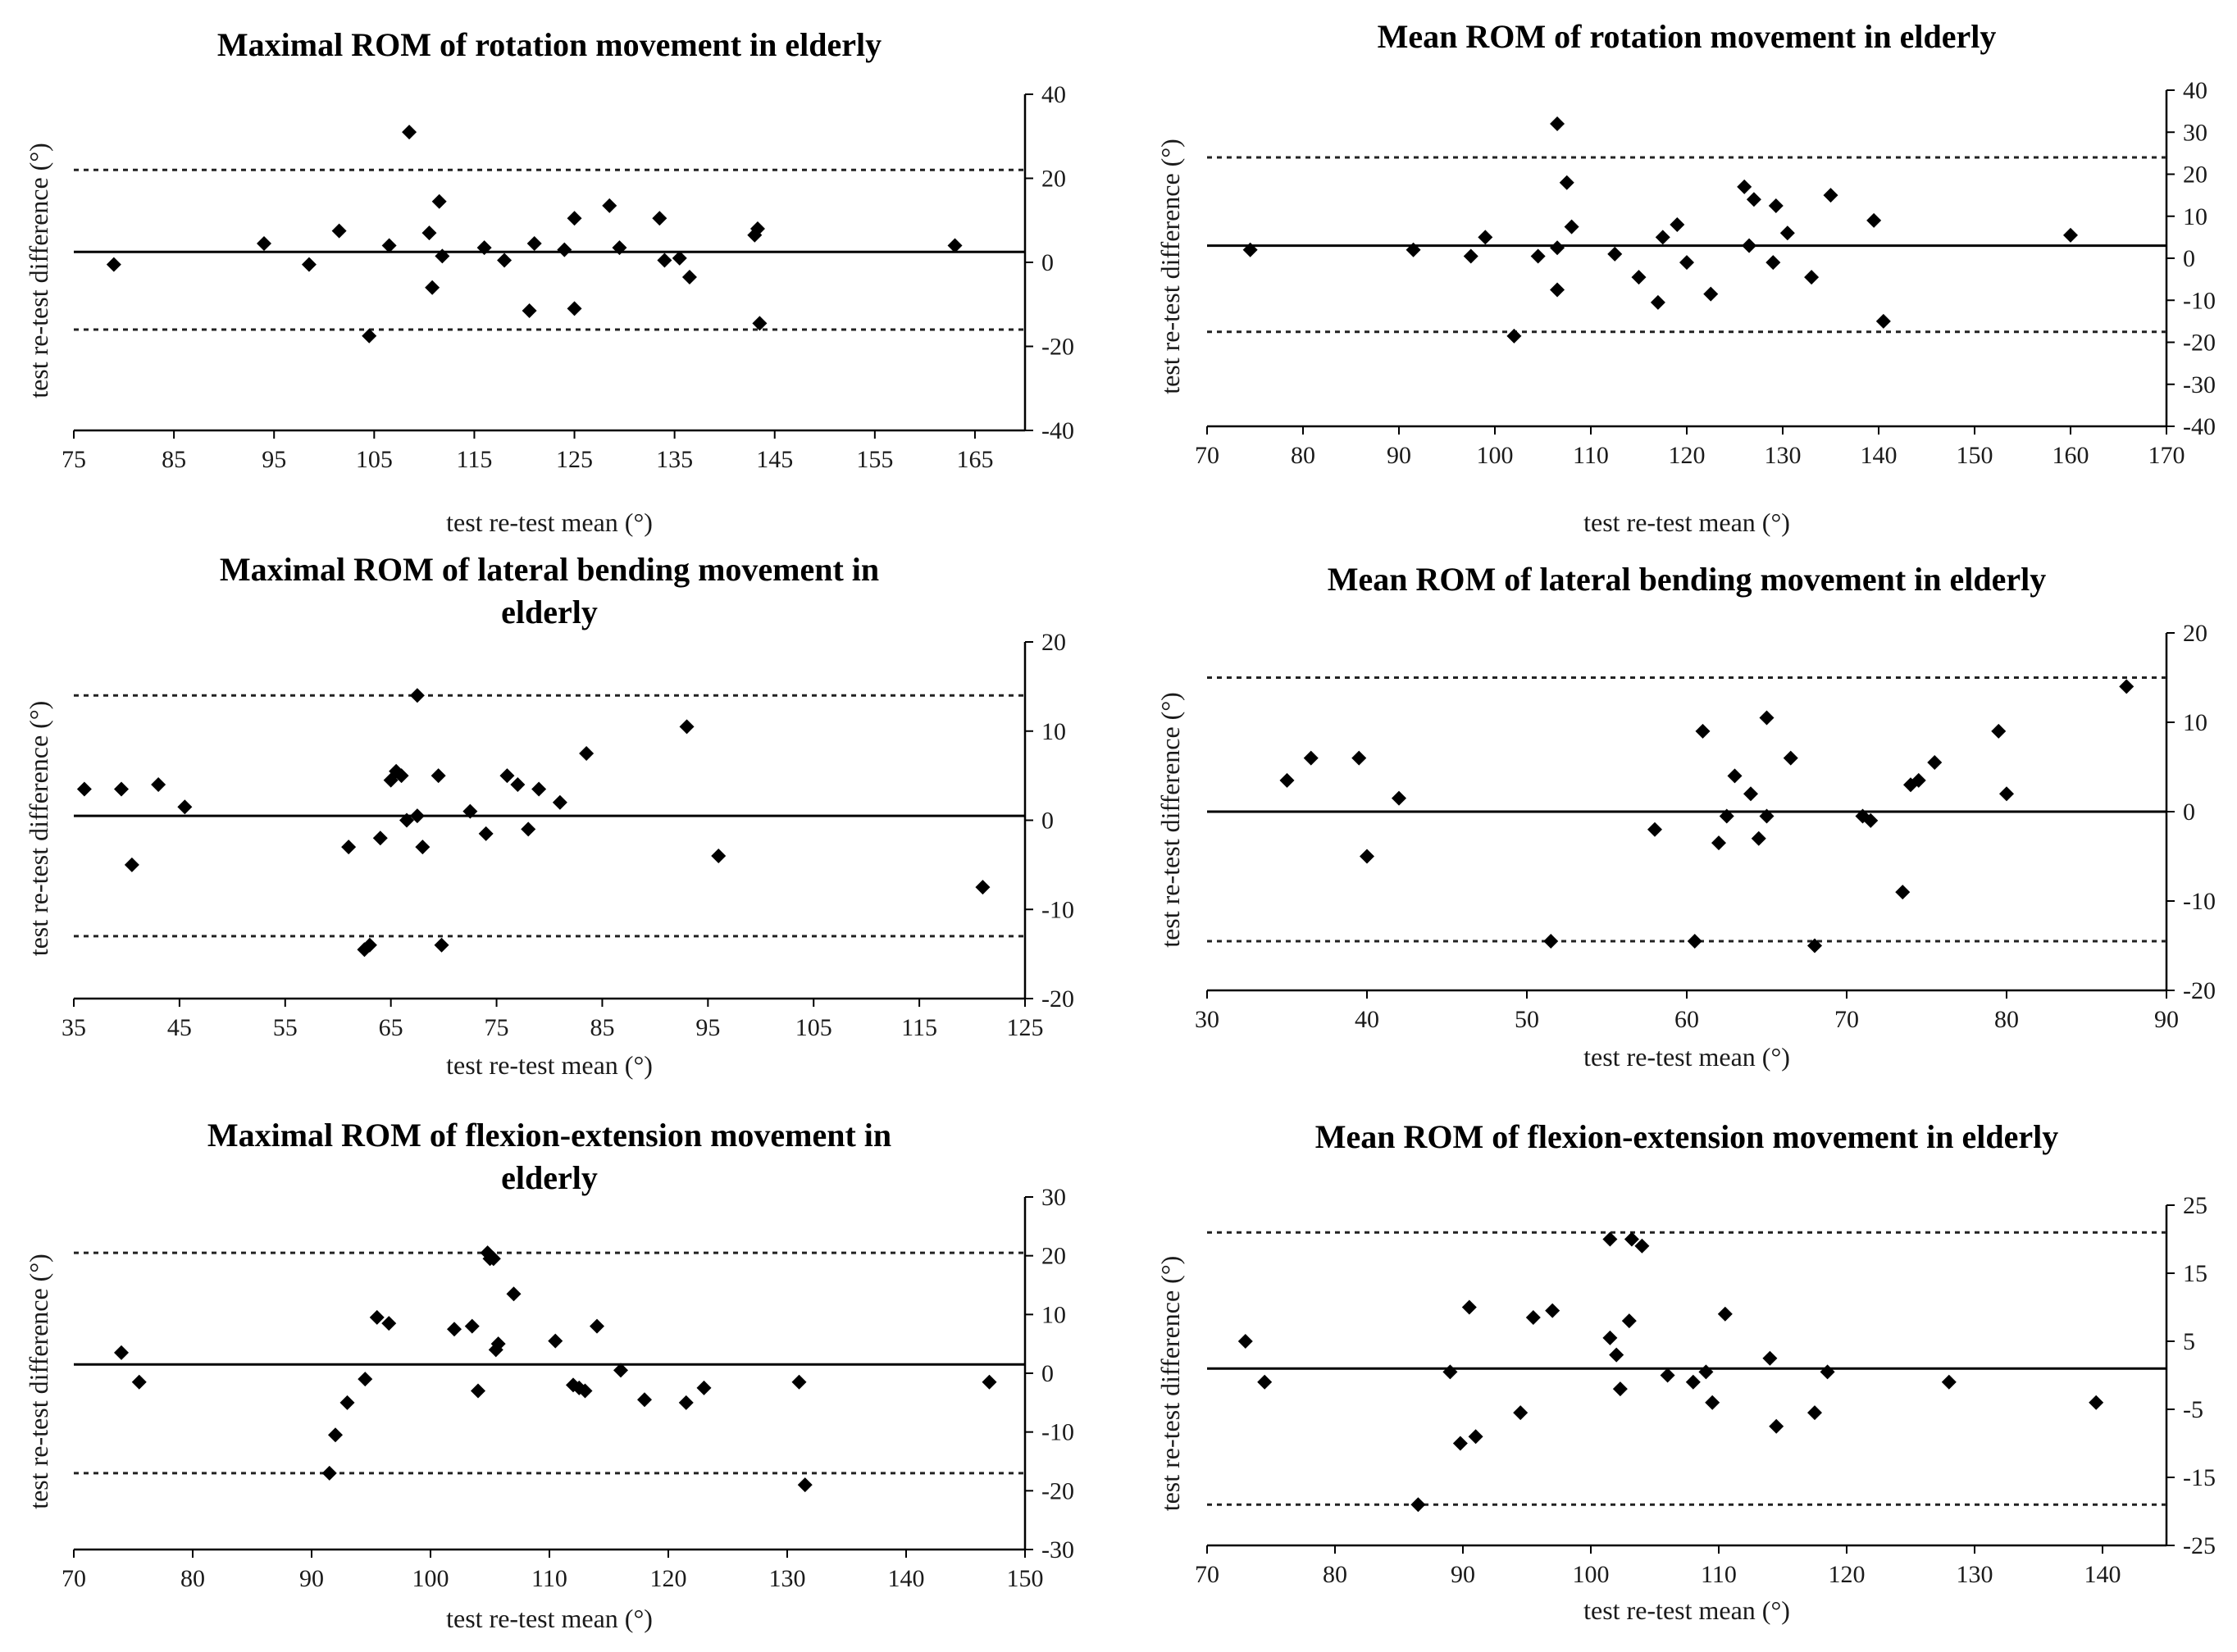 Image resolution: width=2237 pixels, height=1652 pixels. What do you see at coordinates (2195, 90) in the screenshot?
I see `y-tick-label: 40` at bounding box center [2195, 90].